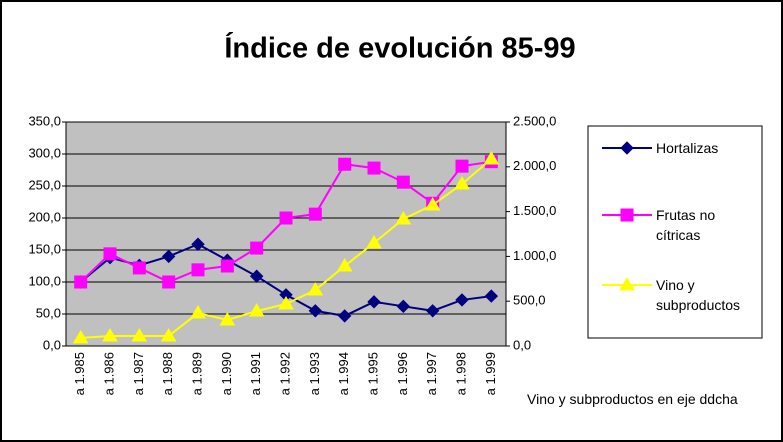 The height and width of the screenshot is (442, 783). I want to click on x-tick-label: a 1.992, so click(284, 373).